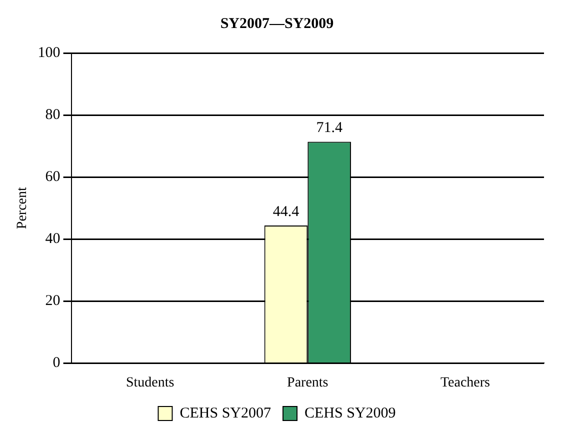 Image resolution: width=574 pixels, height=436 pixels. I want to click on y-tick-label: 100, so click(49, 52).